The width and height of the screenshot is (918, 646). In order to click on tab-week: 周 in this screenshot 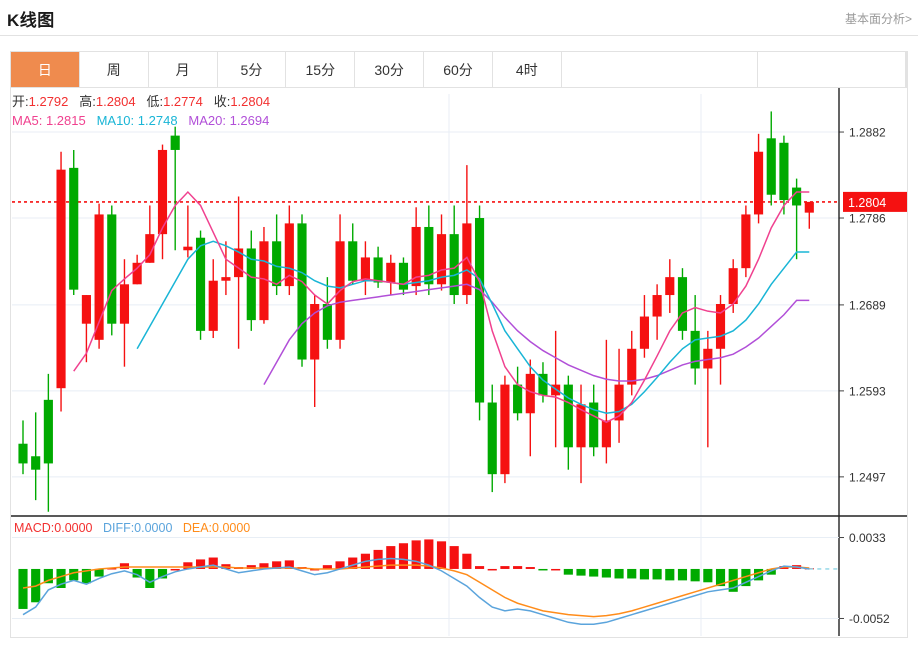, I will do `click(114, 69)`.